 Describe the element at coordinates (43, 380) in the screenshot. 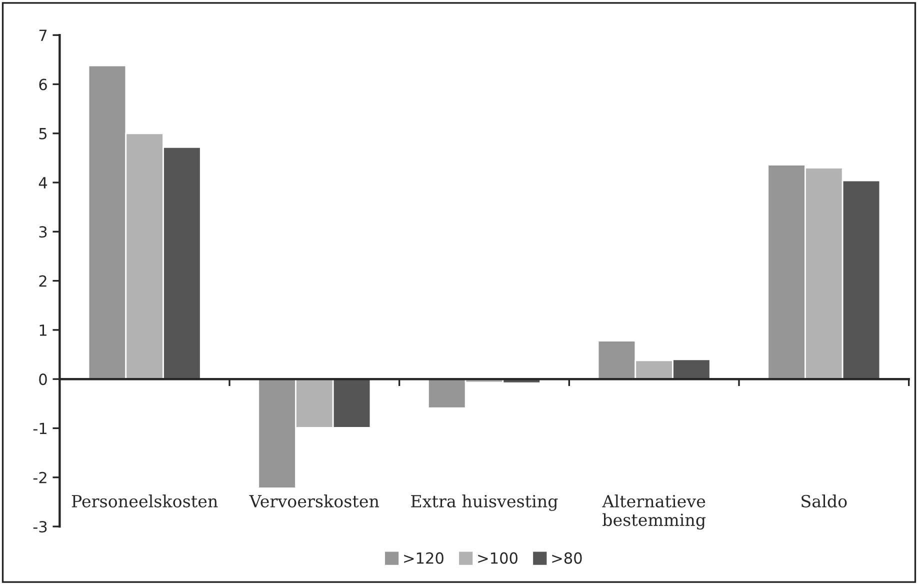

I see `y-tick-label: 0` at that location.